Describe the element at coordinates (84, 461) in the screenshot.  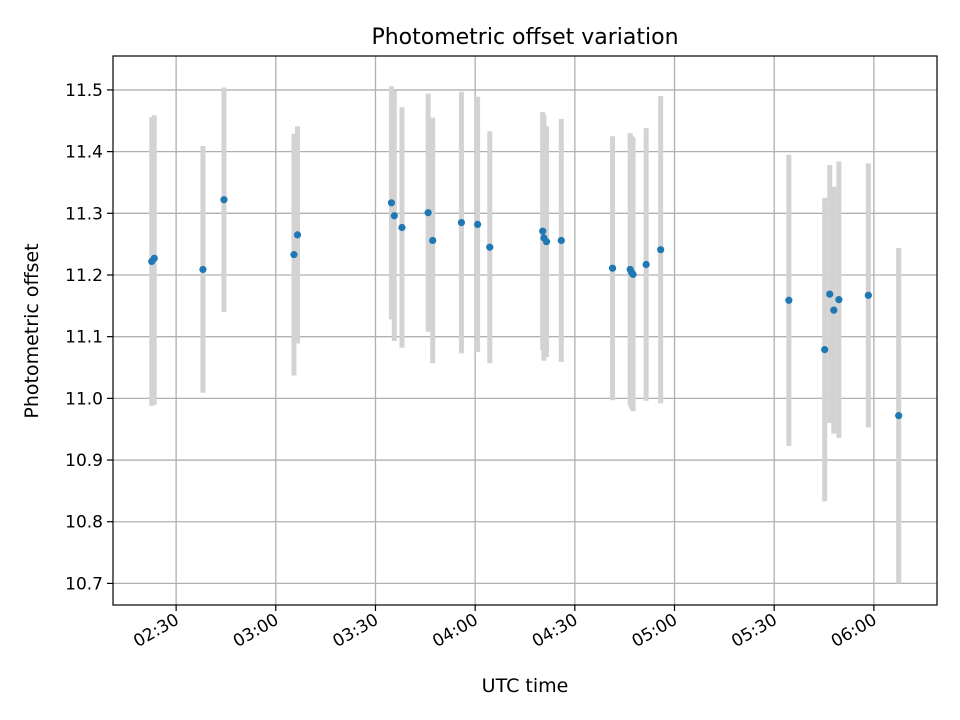
I see `y-tick-label: 10.9` at that location.